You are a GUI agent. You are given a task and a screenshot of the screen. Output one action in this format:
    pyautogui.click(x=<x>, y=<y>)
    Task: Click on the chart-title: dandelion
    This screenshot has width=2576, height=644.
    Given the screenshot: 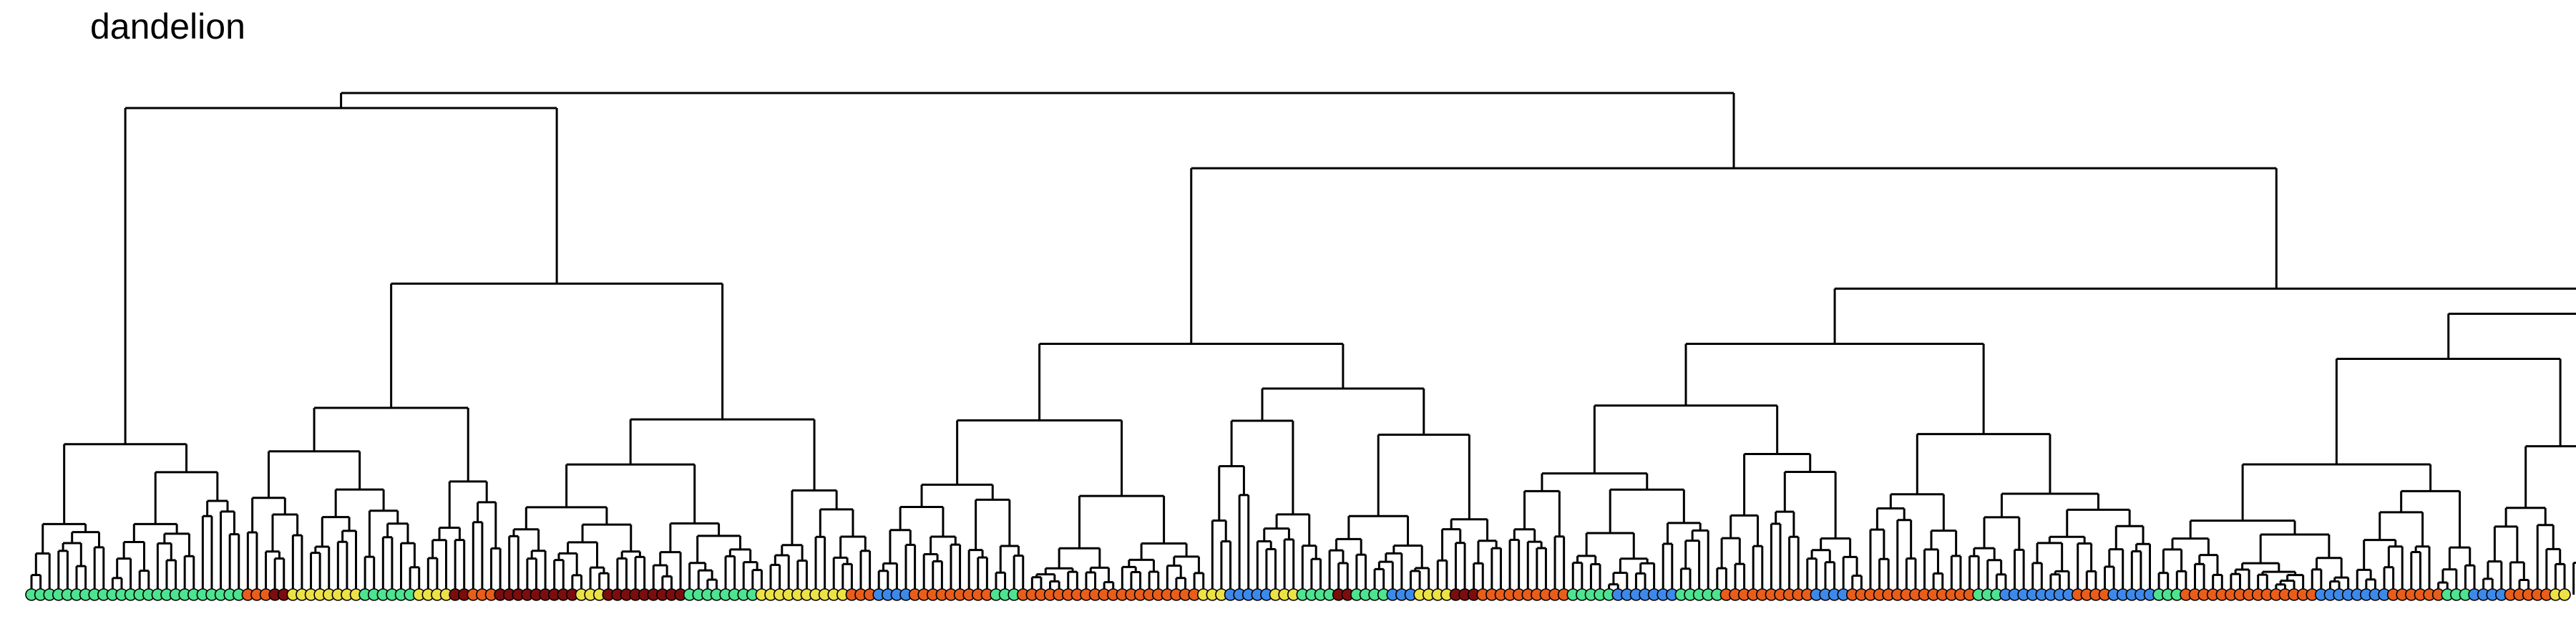 What is the action you would take?
    pyautogui.click(x=167, y=26)
    